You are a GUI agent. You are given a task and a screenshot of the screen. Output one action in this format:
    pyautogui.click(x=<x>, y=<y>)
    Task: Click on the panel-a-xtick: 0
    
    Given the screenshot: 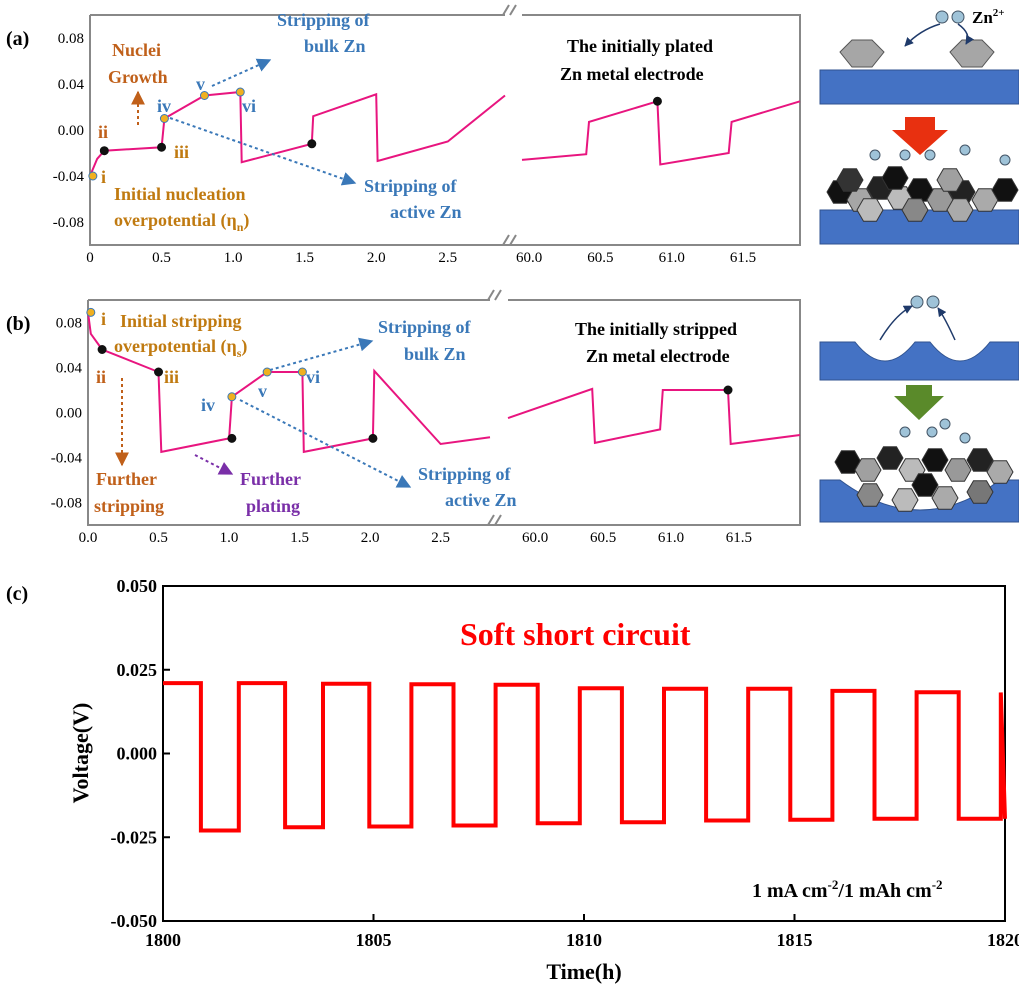 What is the action you would take?
    pyautogui.click(x=90, y=258)
    